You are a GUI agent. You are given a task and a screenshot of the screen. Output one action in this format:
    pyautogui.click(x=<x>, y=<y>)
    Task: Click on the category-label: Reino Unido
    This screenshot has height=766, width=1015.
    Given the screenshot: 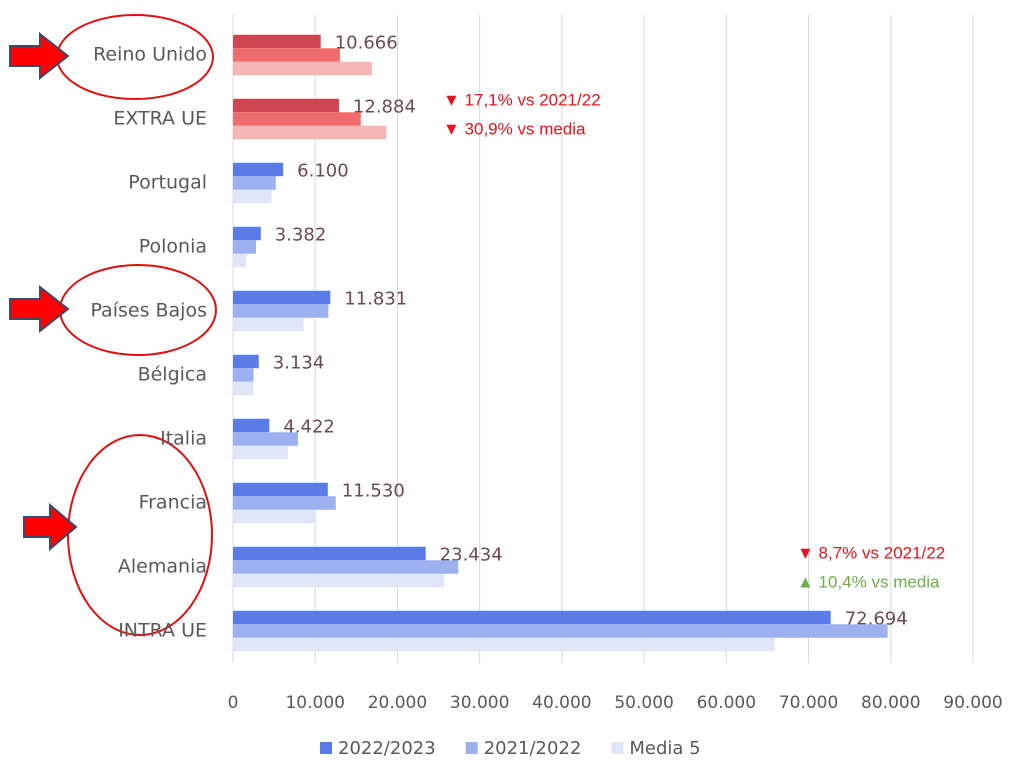 What is the action you would take?
    pyautogui.click(x=150, y=55)
    